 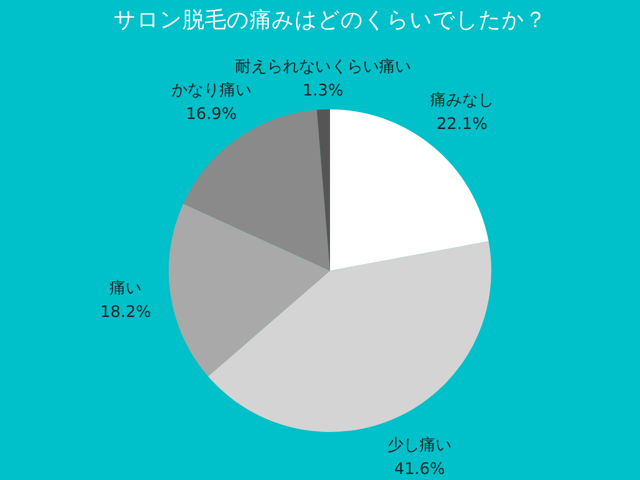 What do you see at coordinates (330, 20) in the screenshot?
I see `chart-title: サロン脱毛の痛みはどのくらいでしたか？` at bounding box center [330, 20].